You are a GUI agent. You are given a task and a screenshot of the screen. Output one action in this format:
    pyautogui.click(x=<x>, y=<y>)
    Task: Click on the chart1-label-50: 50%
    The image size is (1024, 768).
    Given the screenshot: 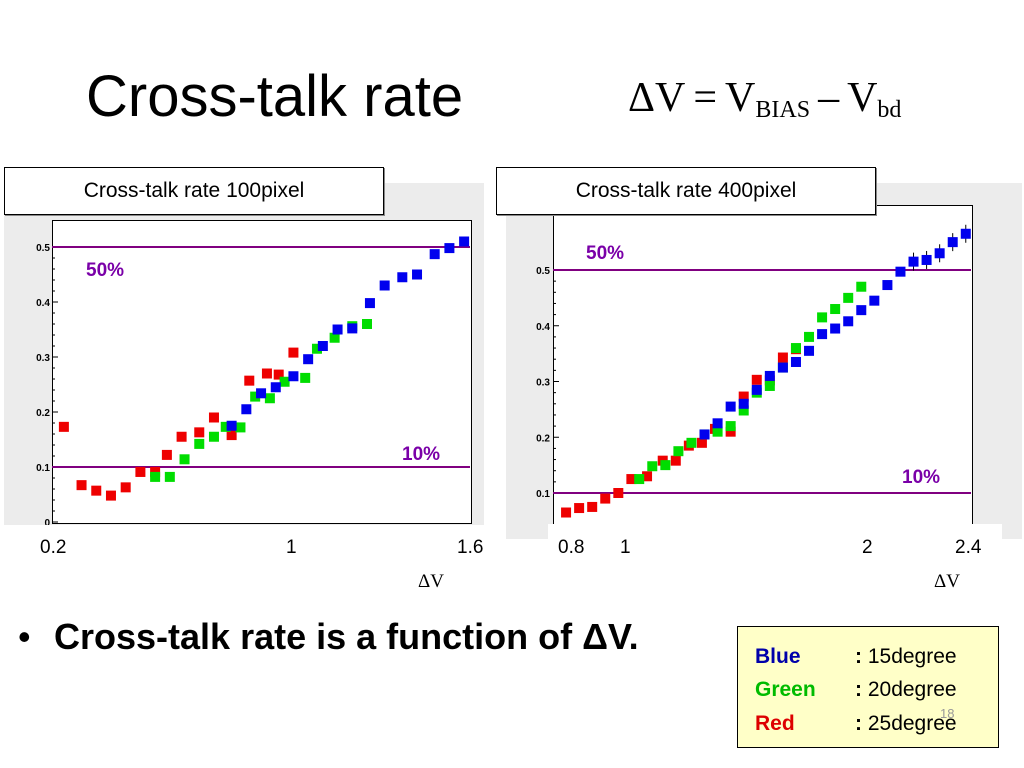 What is the action you would take?
    pyautogui.click(x=105, y=270)
    